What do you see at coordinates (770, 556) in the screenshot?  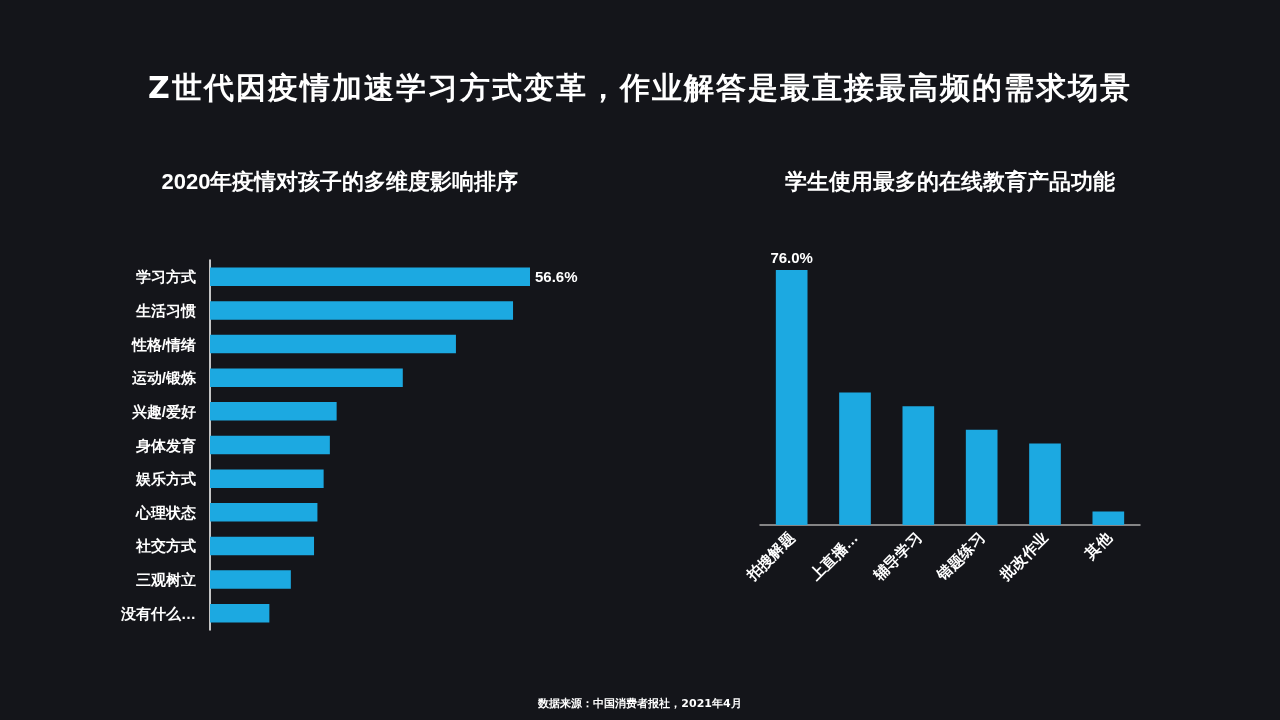 I see `x-tick-label: 拍搜解题` at bounding box center [770, 556].